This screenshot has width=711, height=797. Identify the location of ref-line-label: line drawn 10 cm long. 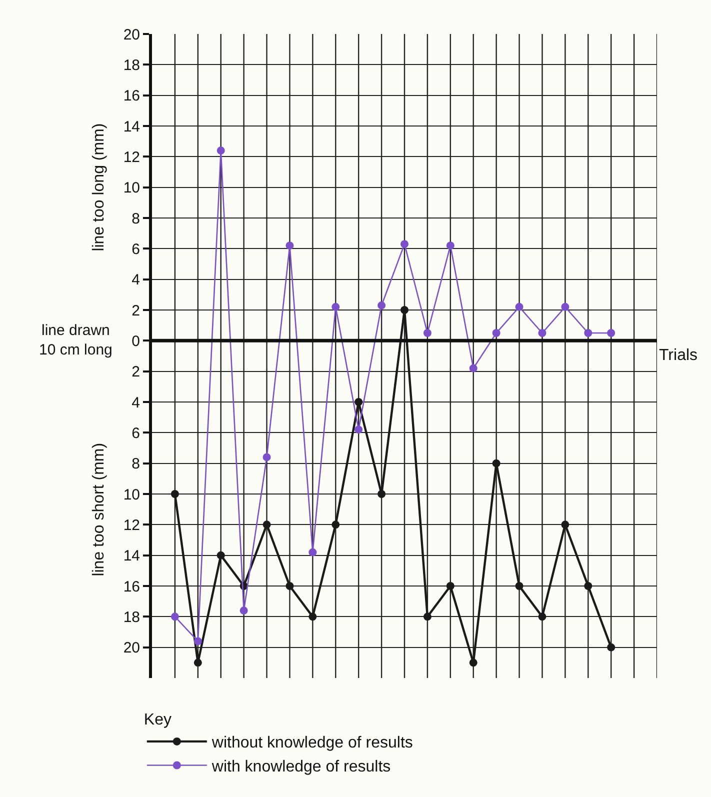
(75, 340).